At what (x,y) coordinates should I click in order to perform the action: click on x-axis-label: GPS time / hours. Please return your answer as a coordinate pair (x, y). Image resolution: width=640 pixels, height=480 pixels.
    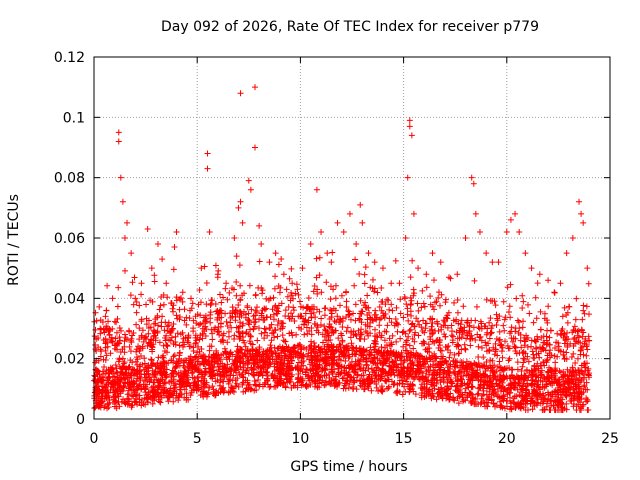
    Looking at the image, I should click on (348, 467).